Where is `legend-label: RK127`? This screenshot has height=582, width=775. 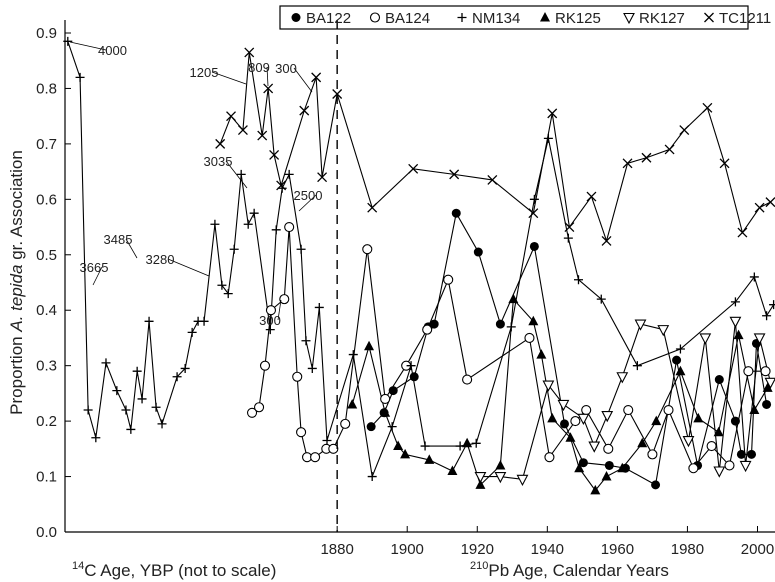
legend-label: RK127 is located at coordinates (662, 18).